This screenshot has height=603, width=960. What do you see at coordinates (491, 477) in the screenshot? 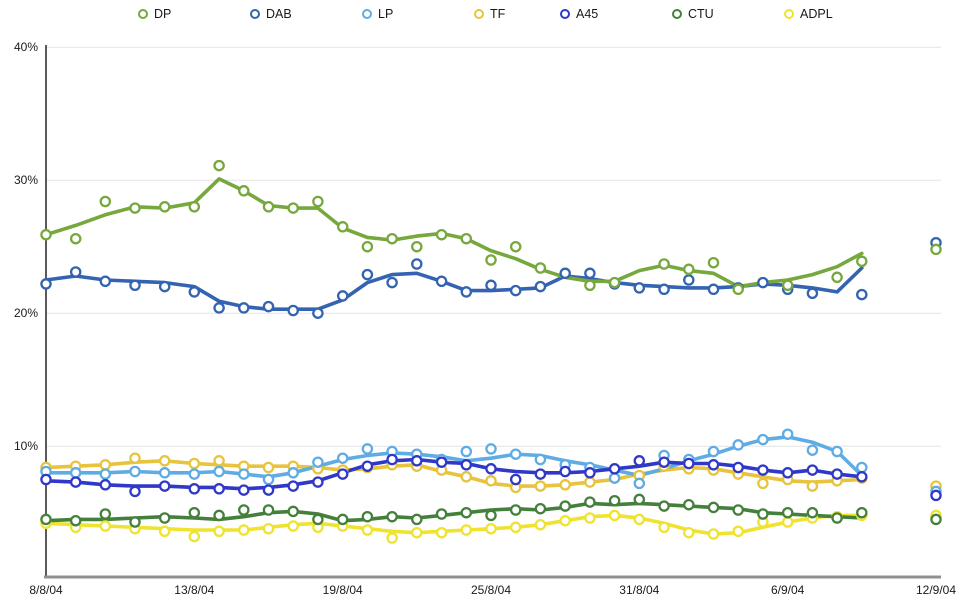
I see `series-points-a45` at bounding box center [491, 477].